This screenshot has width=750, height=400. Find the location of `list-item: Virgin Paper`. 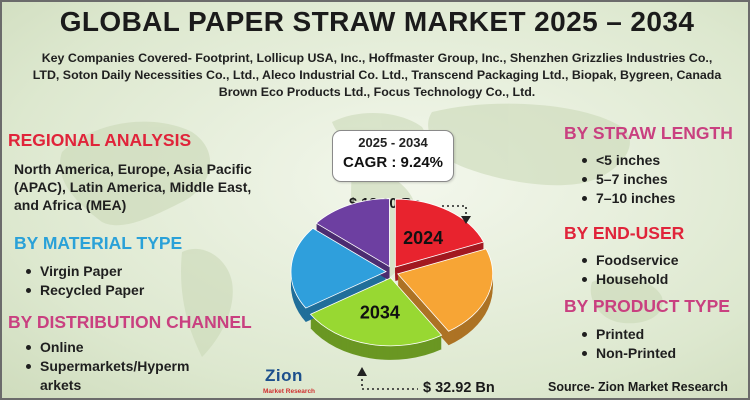

list-item: Virgin Paper is located at coordinates (82, 271).